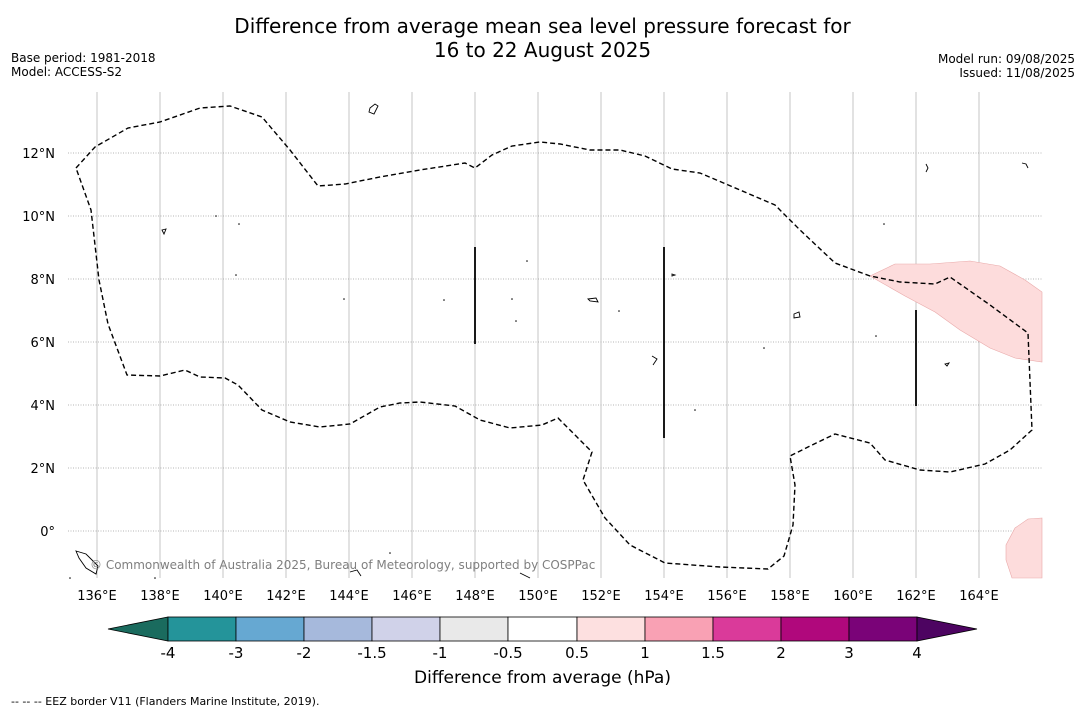 The image size is (1085, 713). Describe the element at coordinates (853, 596) in the screenshot. I see `lon-label-160e: 160°E` at that location.